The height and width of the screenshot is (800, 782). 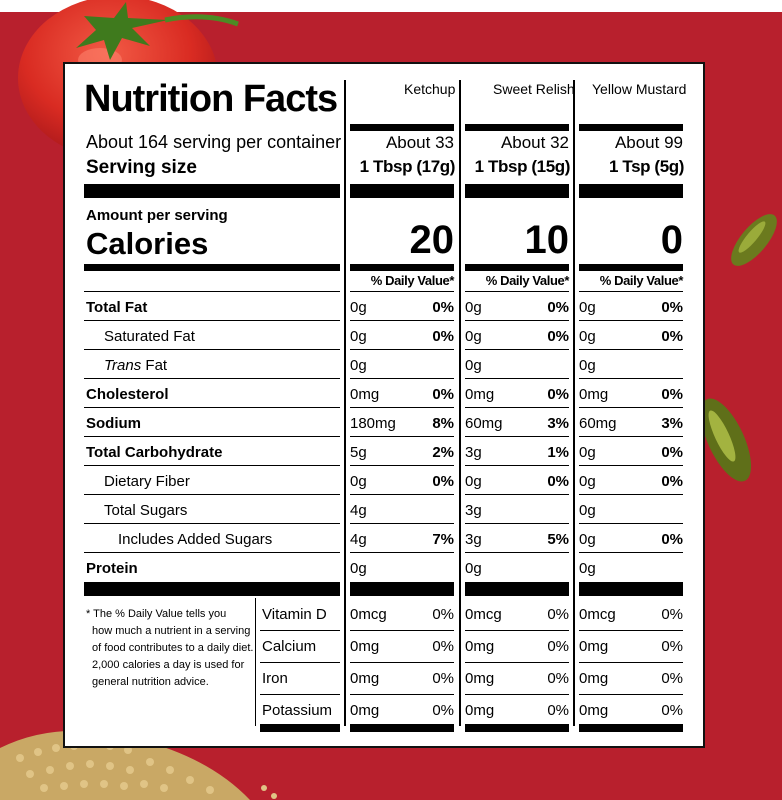 What do you see at coordinates (113, 423) in the screenshot?
I see `nutrient-label: Sodium` at bounding box center [113, 423].